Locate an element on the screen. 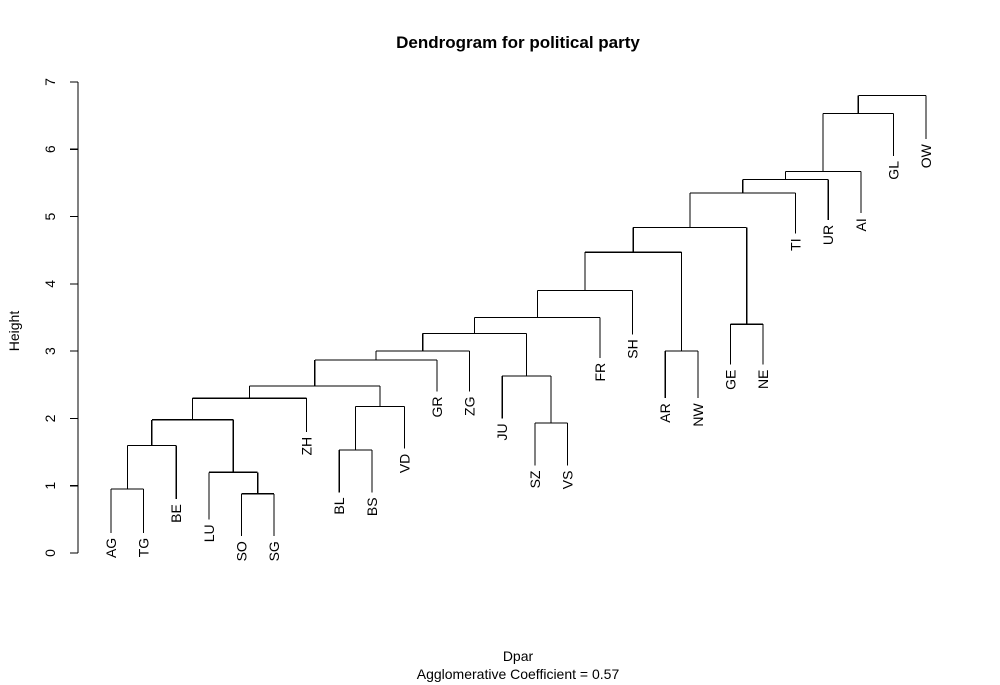 This screenshot has width=1000, height=685. leaf-label-fr: FR is located at coordinates (600, 372).